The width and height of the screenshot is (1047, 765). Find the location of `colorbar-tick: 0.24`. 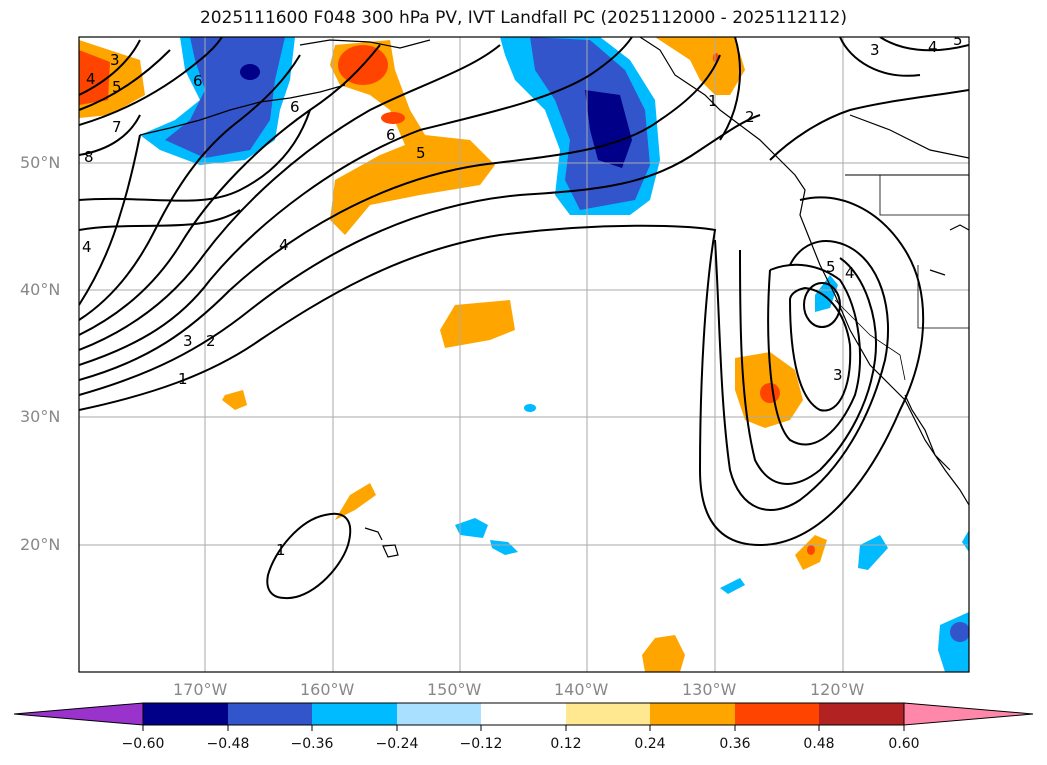

colorbar-tick: 0.24 is located at coordinates (650, 744).